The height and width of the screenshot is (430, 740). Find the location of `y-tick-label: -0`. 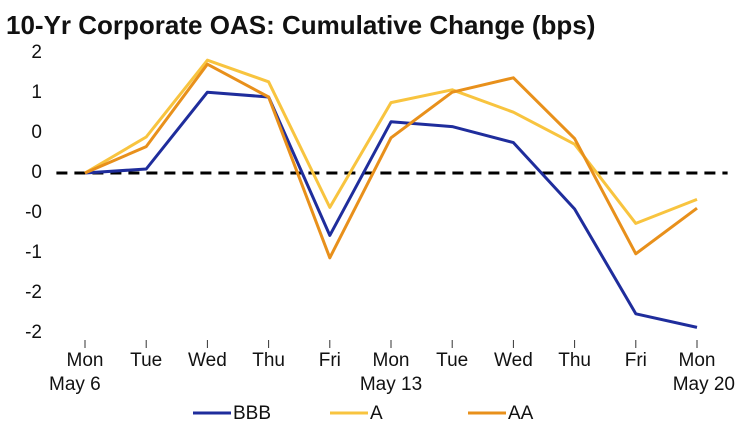

y-tick-label: -0 is located at coordinates (33, 212).